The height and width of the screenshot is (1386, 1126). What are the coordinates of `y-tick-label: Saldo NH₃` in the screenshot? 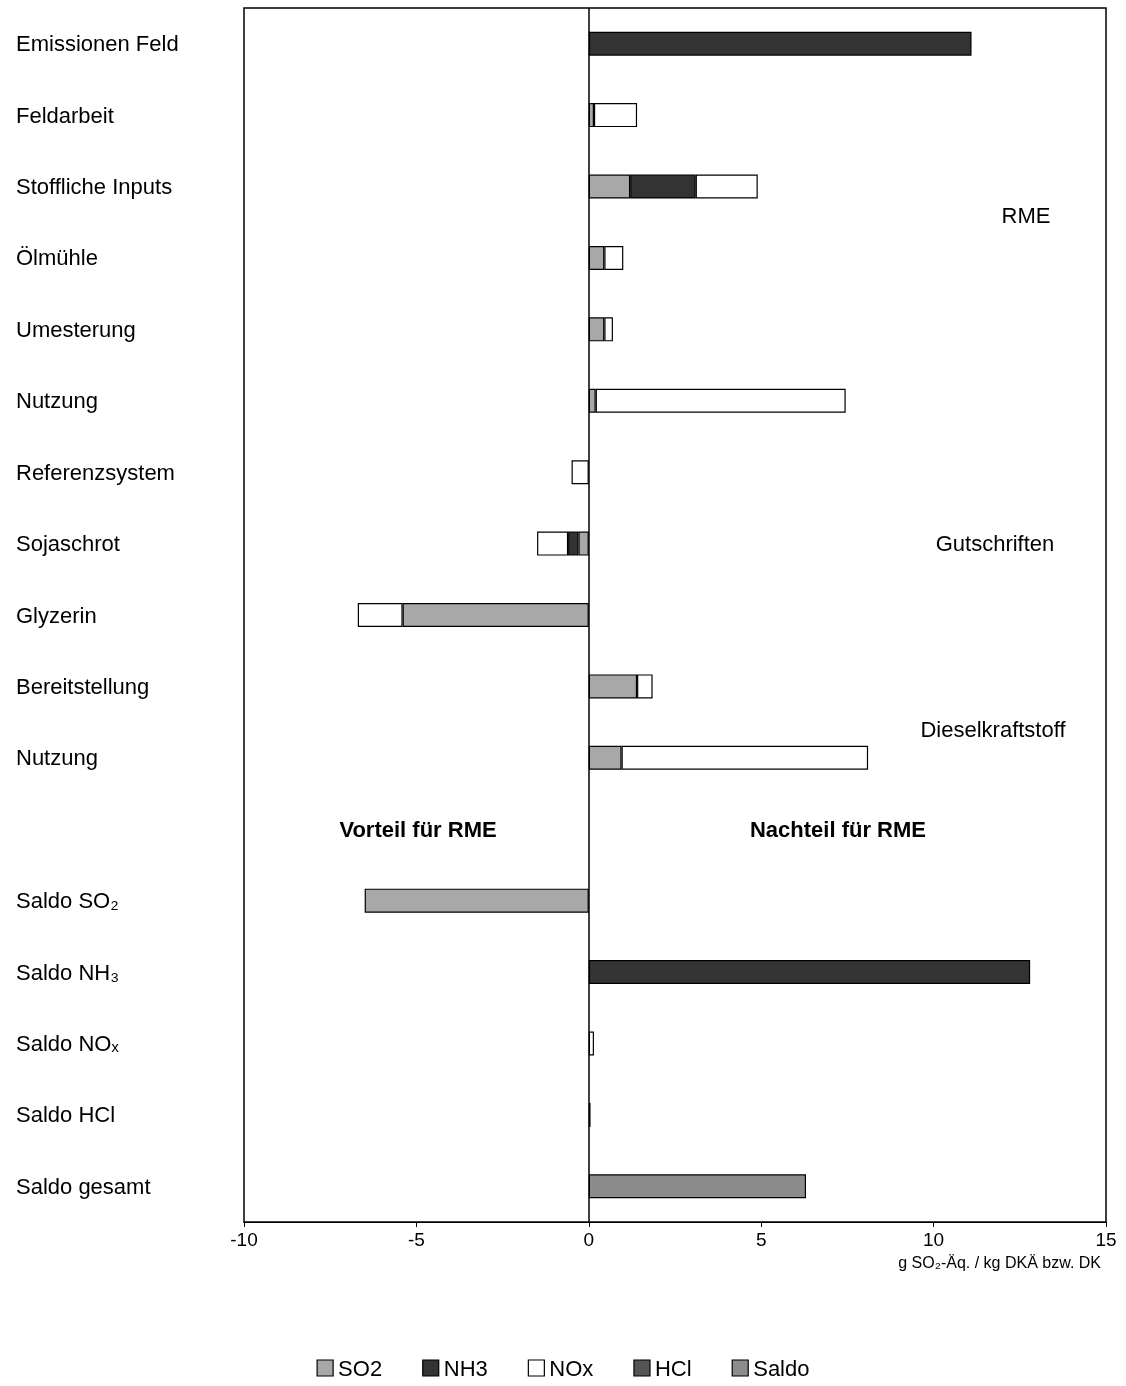 It's located at (68, 972).